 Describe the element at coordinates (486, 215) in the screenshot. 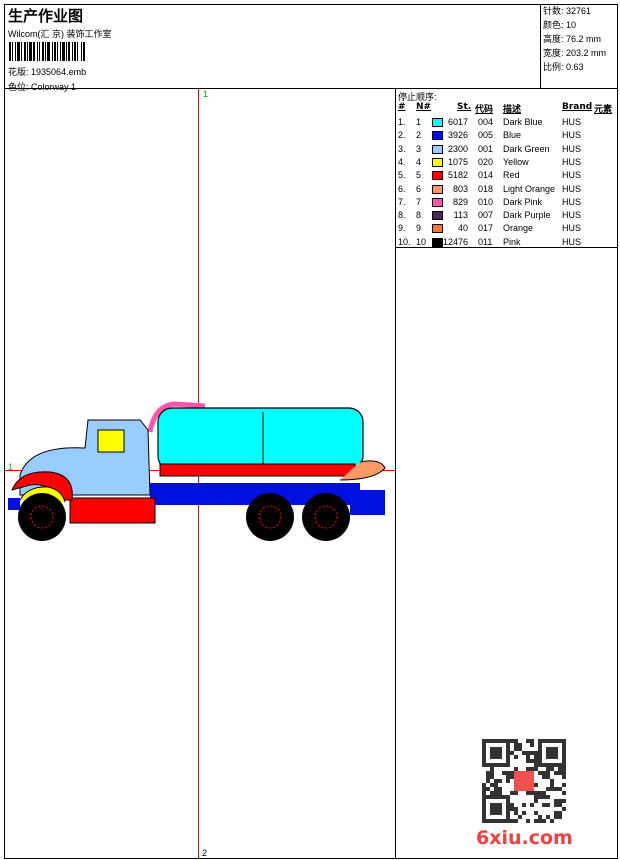

I see `row-code: 007` at that location.